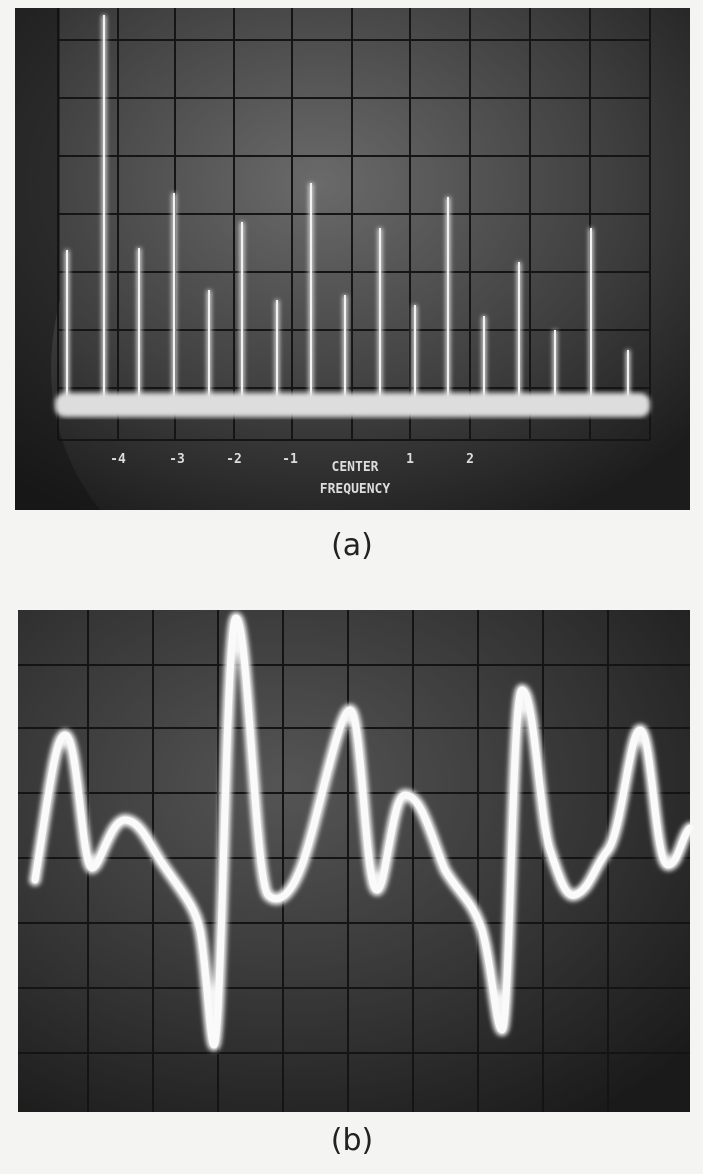 The height and width of the screenshot is (1174, 703). I want to click on axis-label: 1, so click(410, 459).